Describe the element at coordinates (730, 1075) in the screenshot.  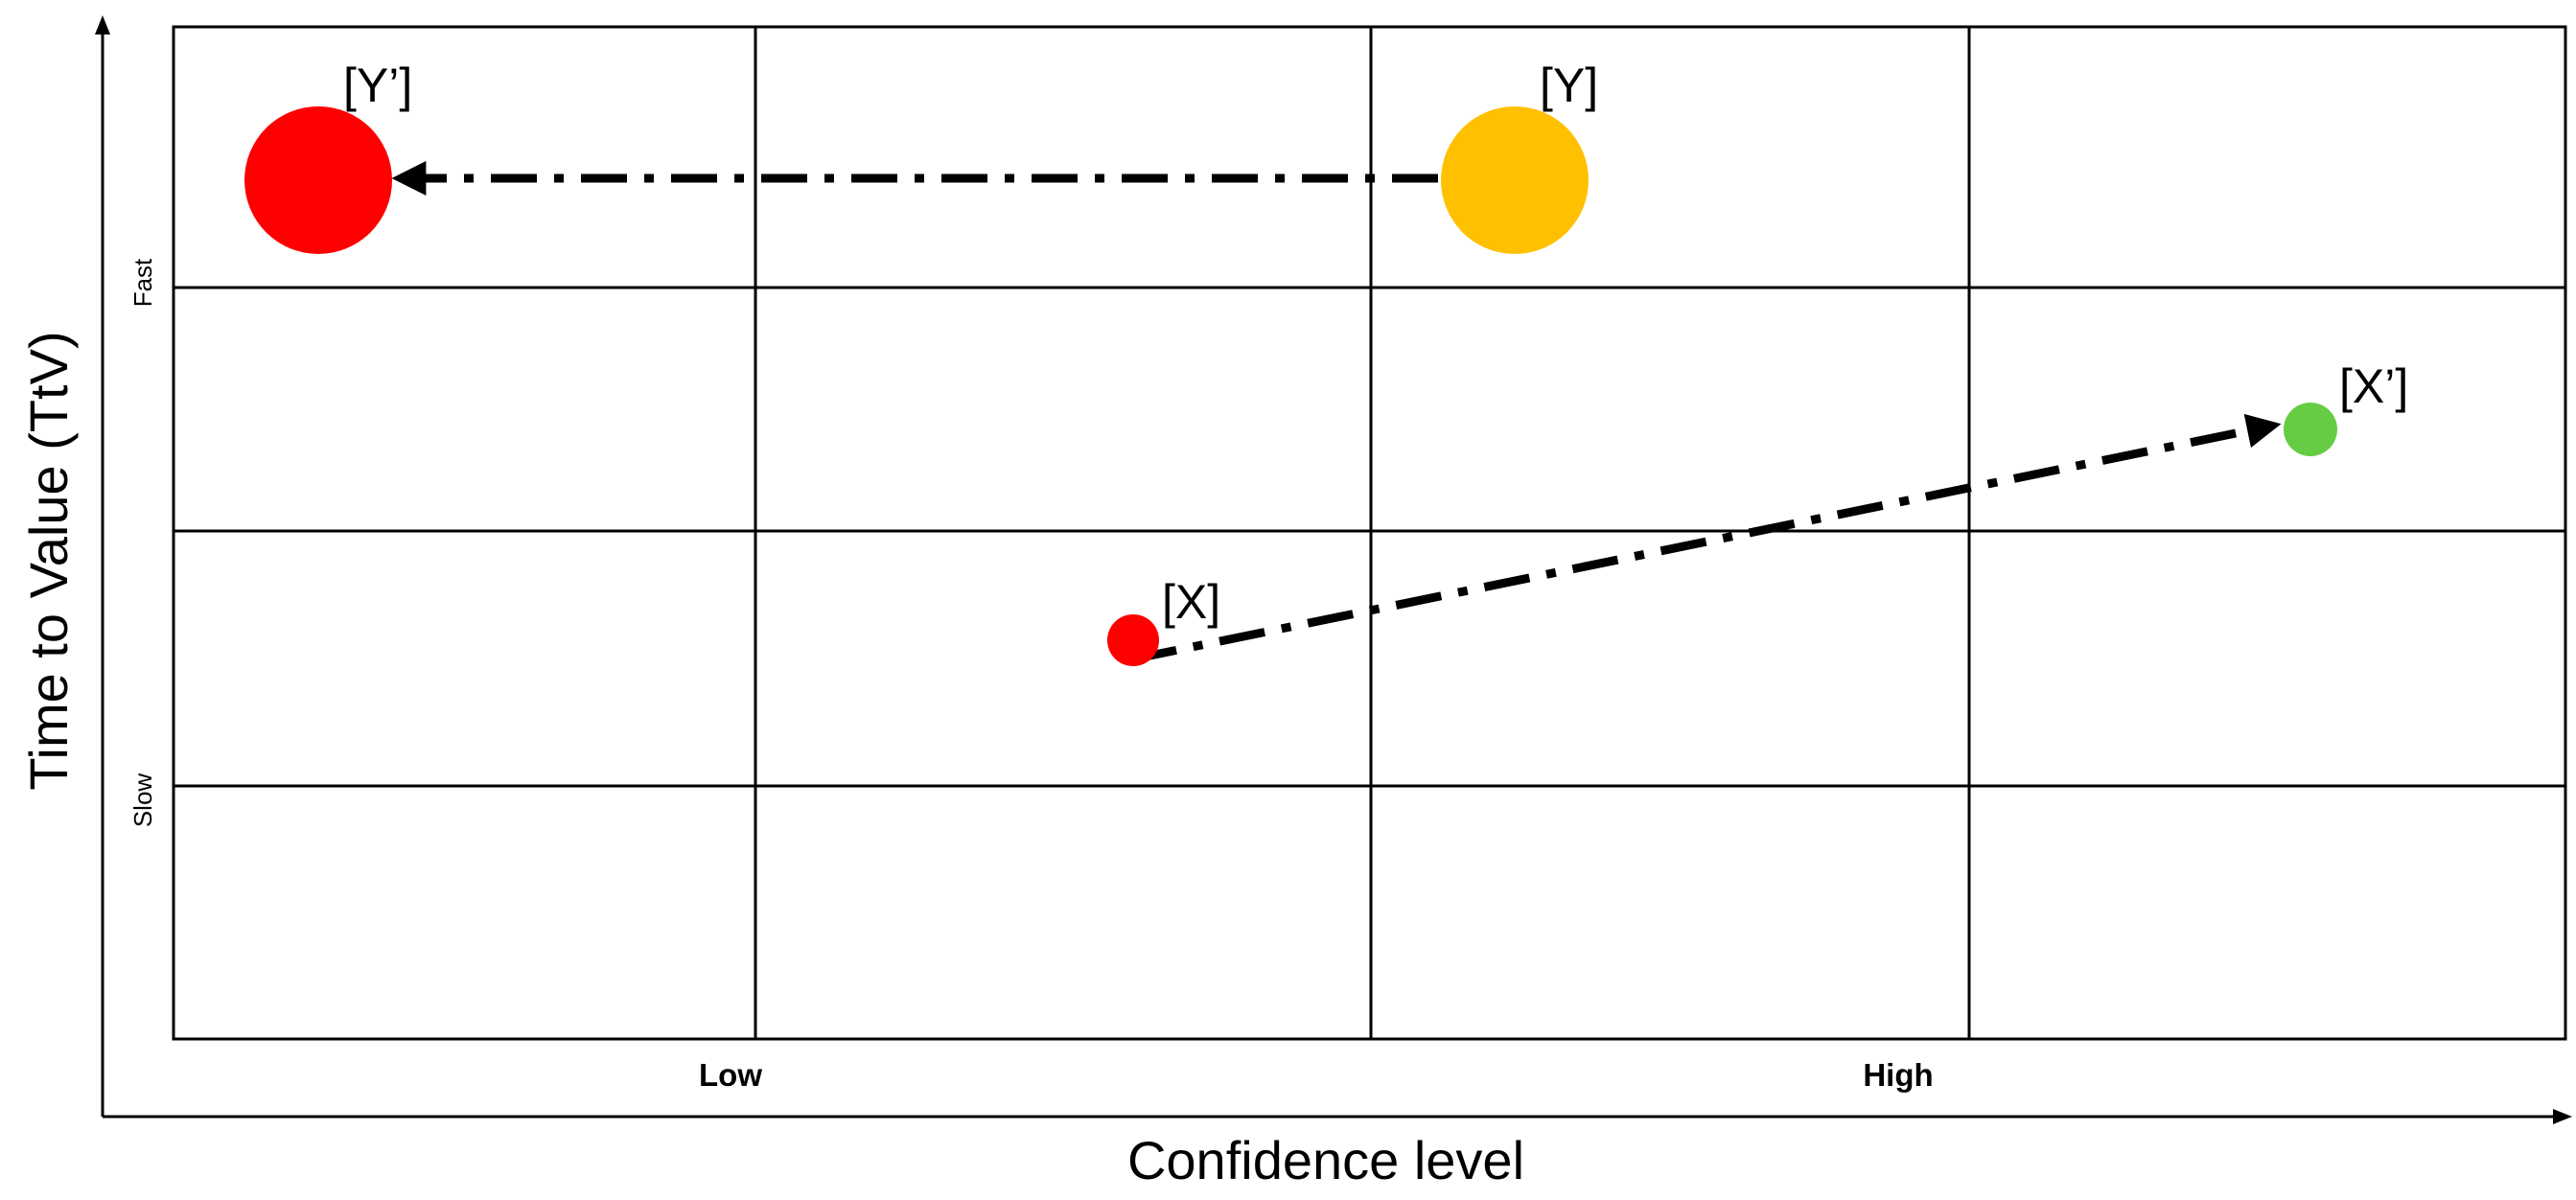
I see `x-tick-low: Low` at that location.